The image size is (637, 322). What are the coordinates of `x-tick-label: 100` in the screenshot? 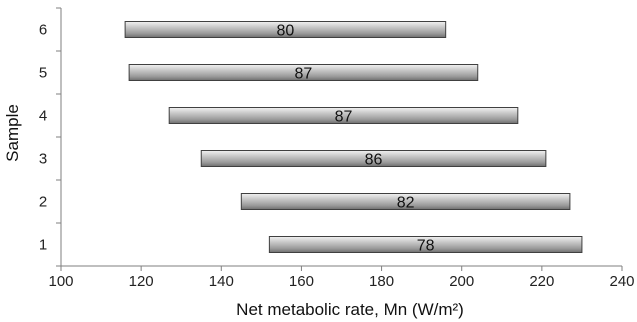 It's located at (60, 281).